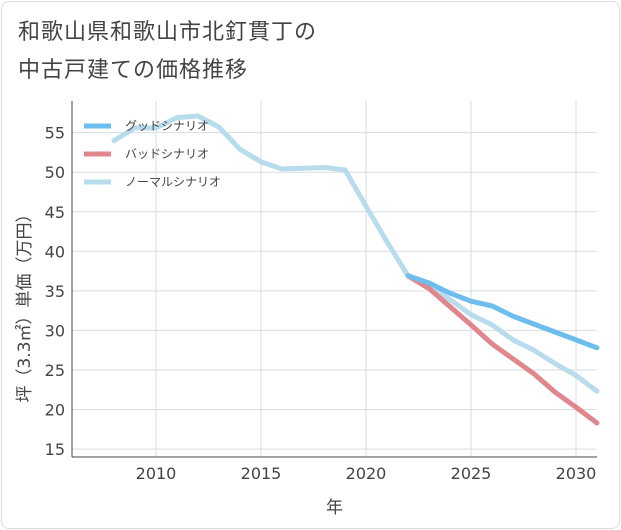 The width and height of the screenshot is (621, 530). I want to click on x-tick-label: 2010, so click(156, 473).